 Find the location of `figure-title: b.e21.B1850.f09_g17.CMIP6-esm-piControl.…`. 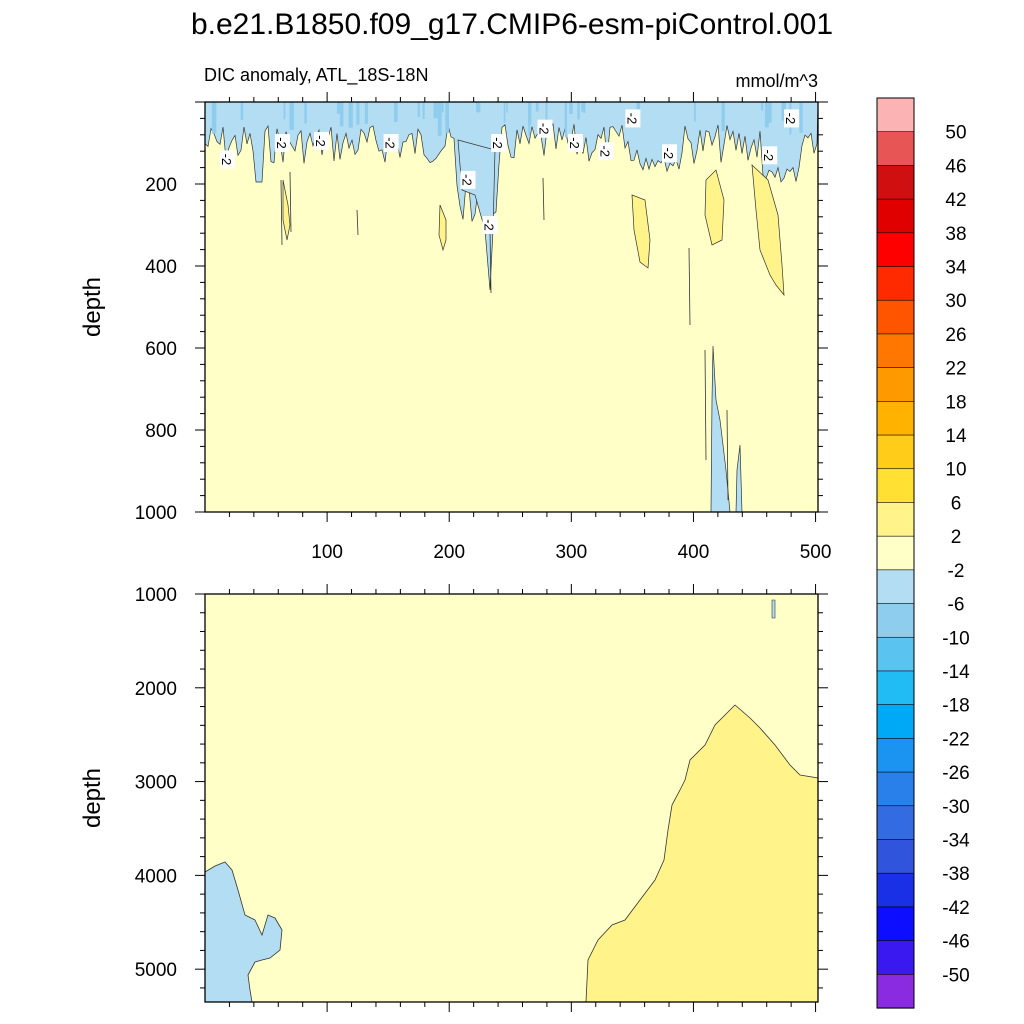

figure-title: b.e21.B1850.f09_g17.CMIP6-esm-piControl.… is located at coordinates (512, 24).